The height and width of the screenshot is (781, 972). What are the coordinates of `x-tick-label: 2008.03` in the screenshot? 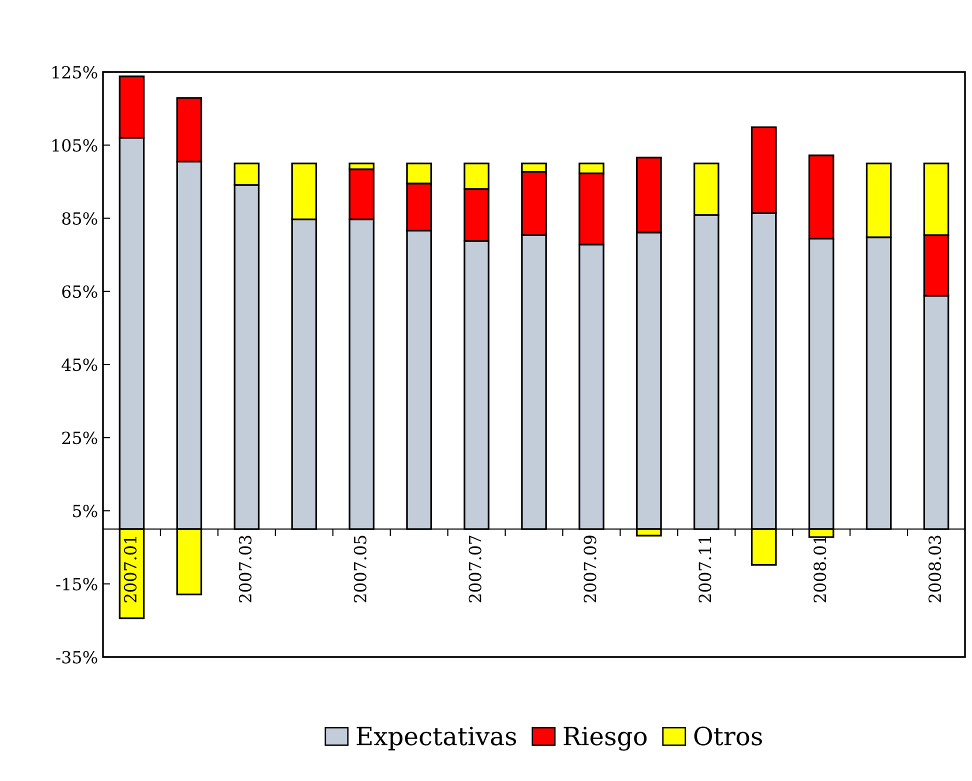 It's located at (935, 569).